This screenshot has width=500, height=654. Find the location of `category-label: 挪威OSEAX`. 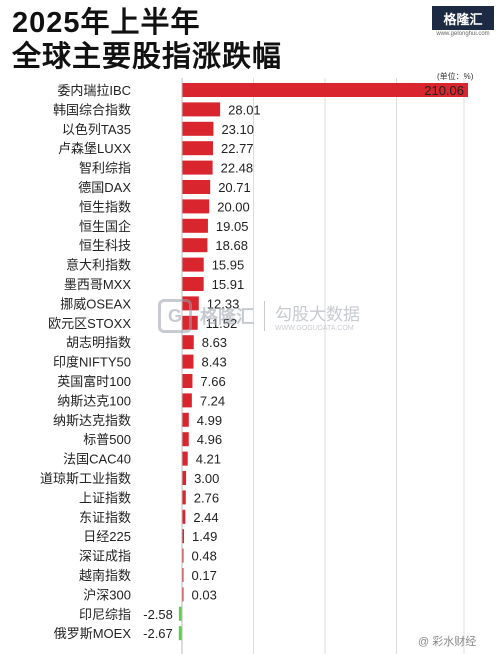

category-label: 挪威OSEAX is located at coordinates (95, 303).